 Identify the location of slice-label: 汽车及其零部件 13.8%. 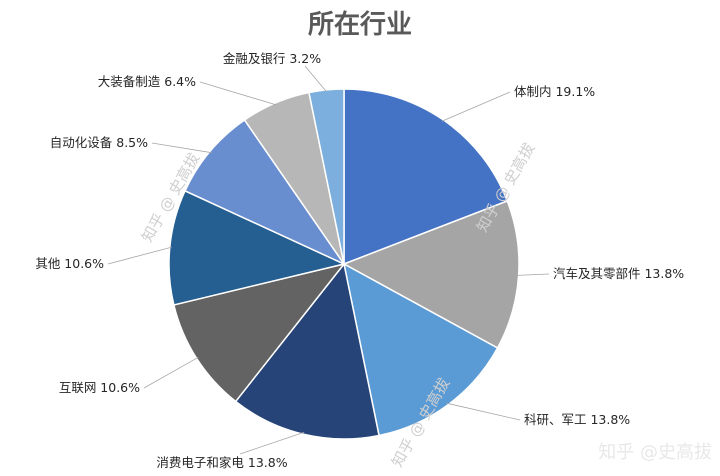
(618, 273).